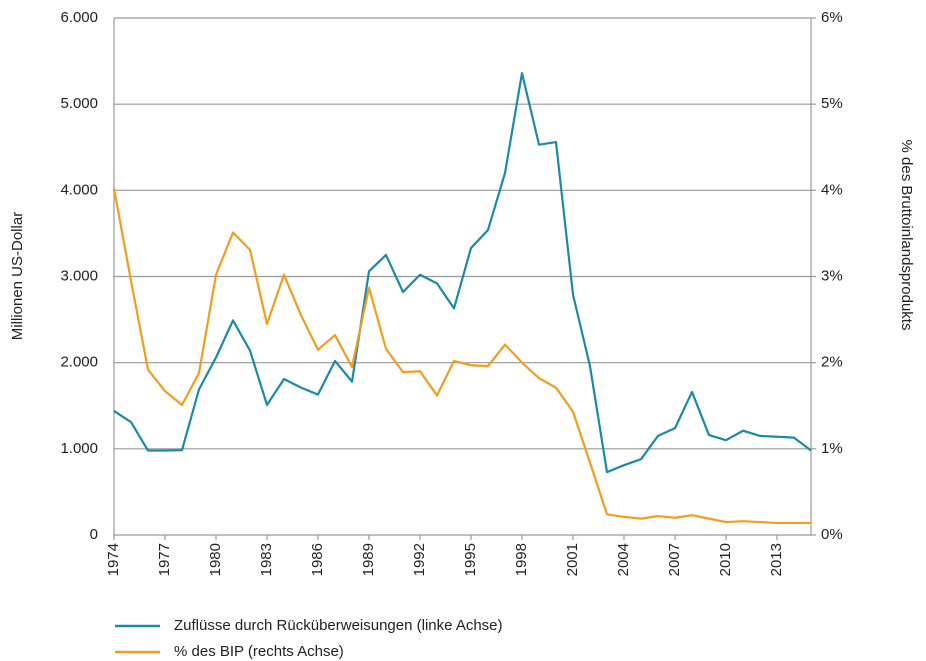 This screenshot has width=926, height=661. I want to click on y2-axis-title: % des Bruttoinlandsprodukts, so click(906, 235).